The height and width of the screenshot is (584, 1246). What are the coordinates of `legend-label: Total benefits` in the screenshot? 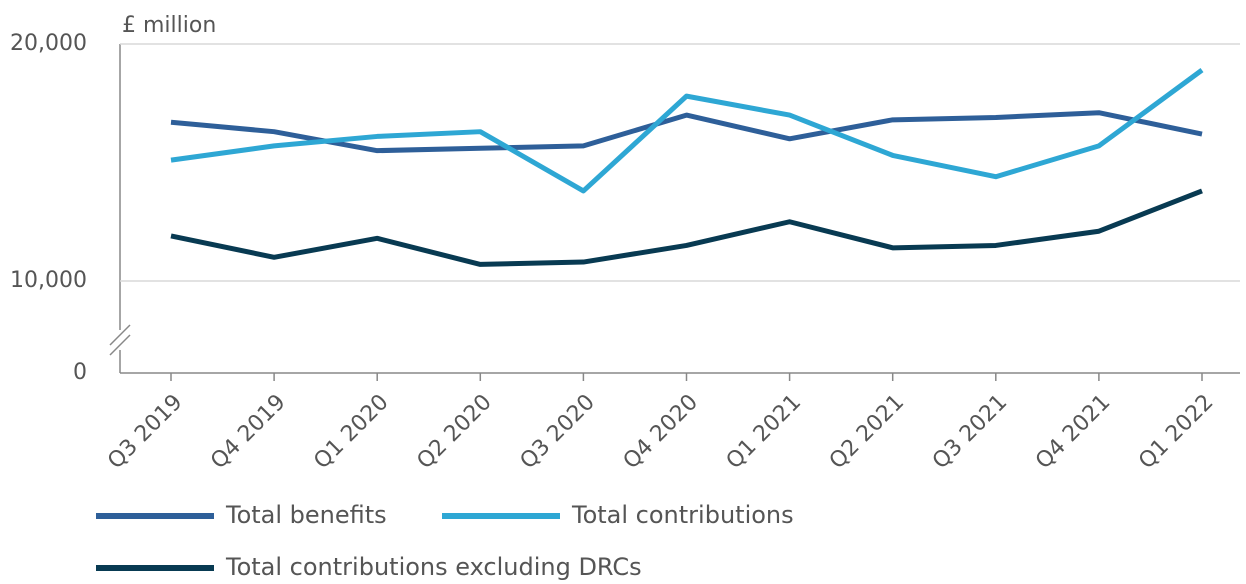 It's located at (306, 515).